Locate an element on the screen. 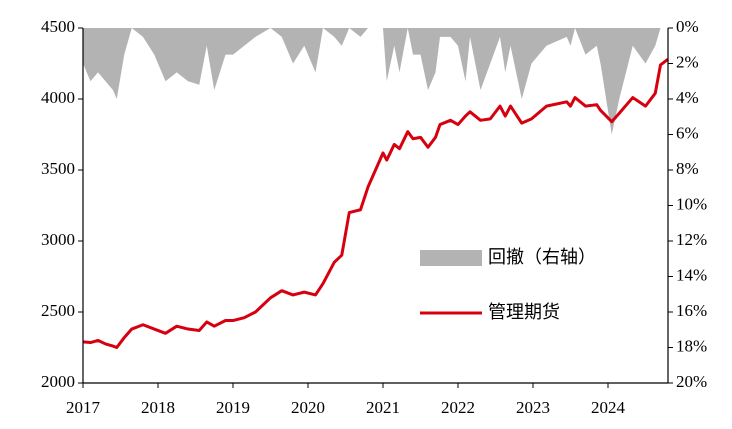 The width and height of the screenshot is (732, 429). y2-tick-label: 4% is located at coordinates (687, 97).